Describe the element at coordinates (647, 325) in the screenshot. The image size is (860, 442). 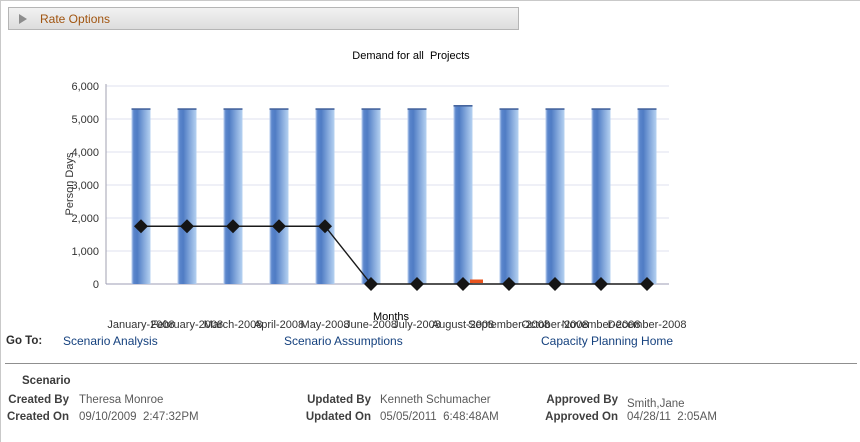
I see `x-tick-label: December-2008` at that location.